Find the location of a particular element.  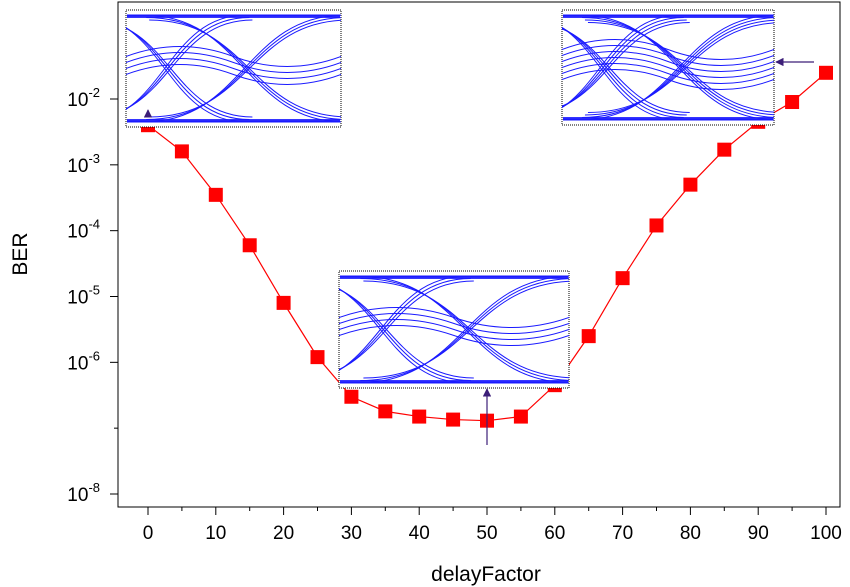

eye-diagram-inset-center is located at coordinates (454, 329).